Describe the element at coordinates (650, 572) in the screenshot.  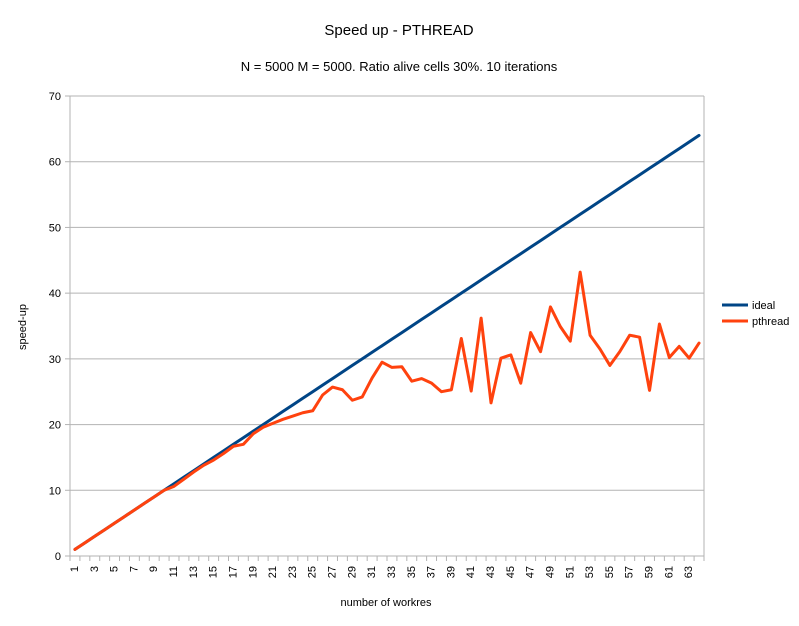
I see `x-tick-label: 59` at that location.